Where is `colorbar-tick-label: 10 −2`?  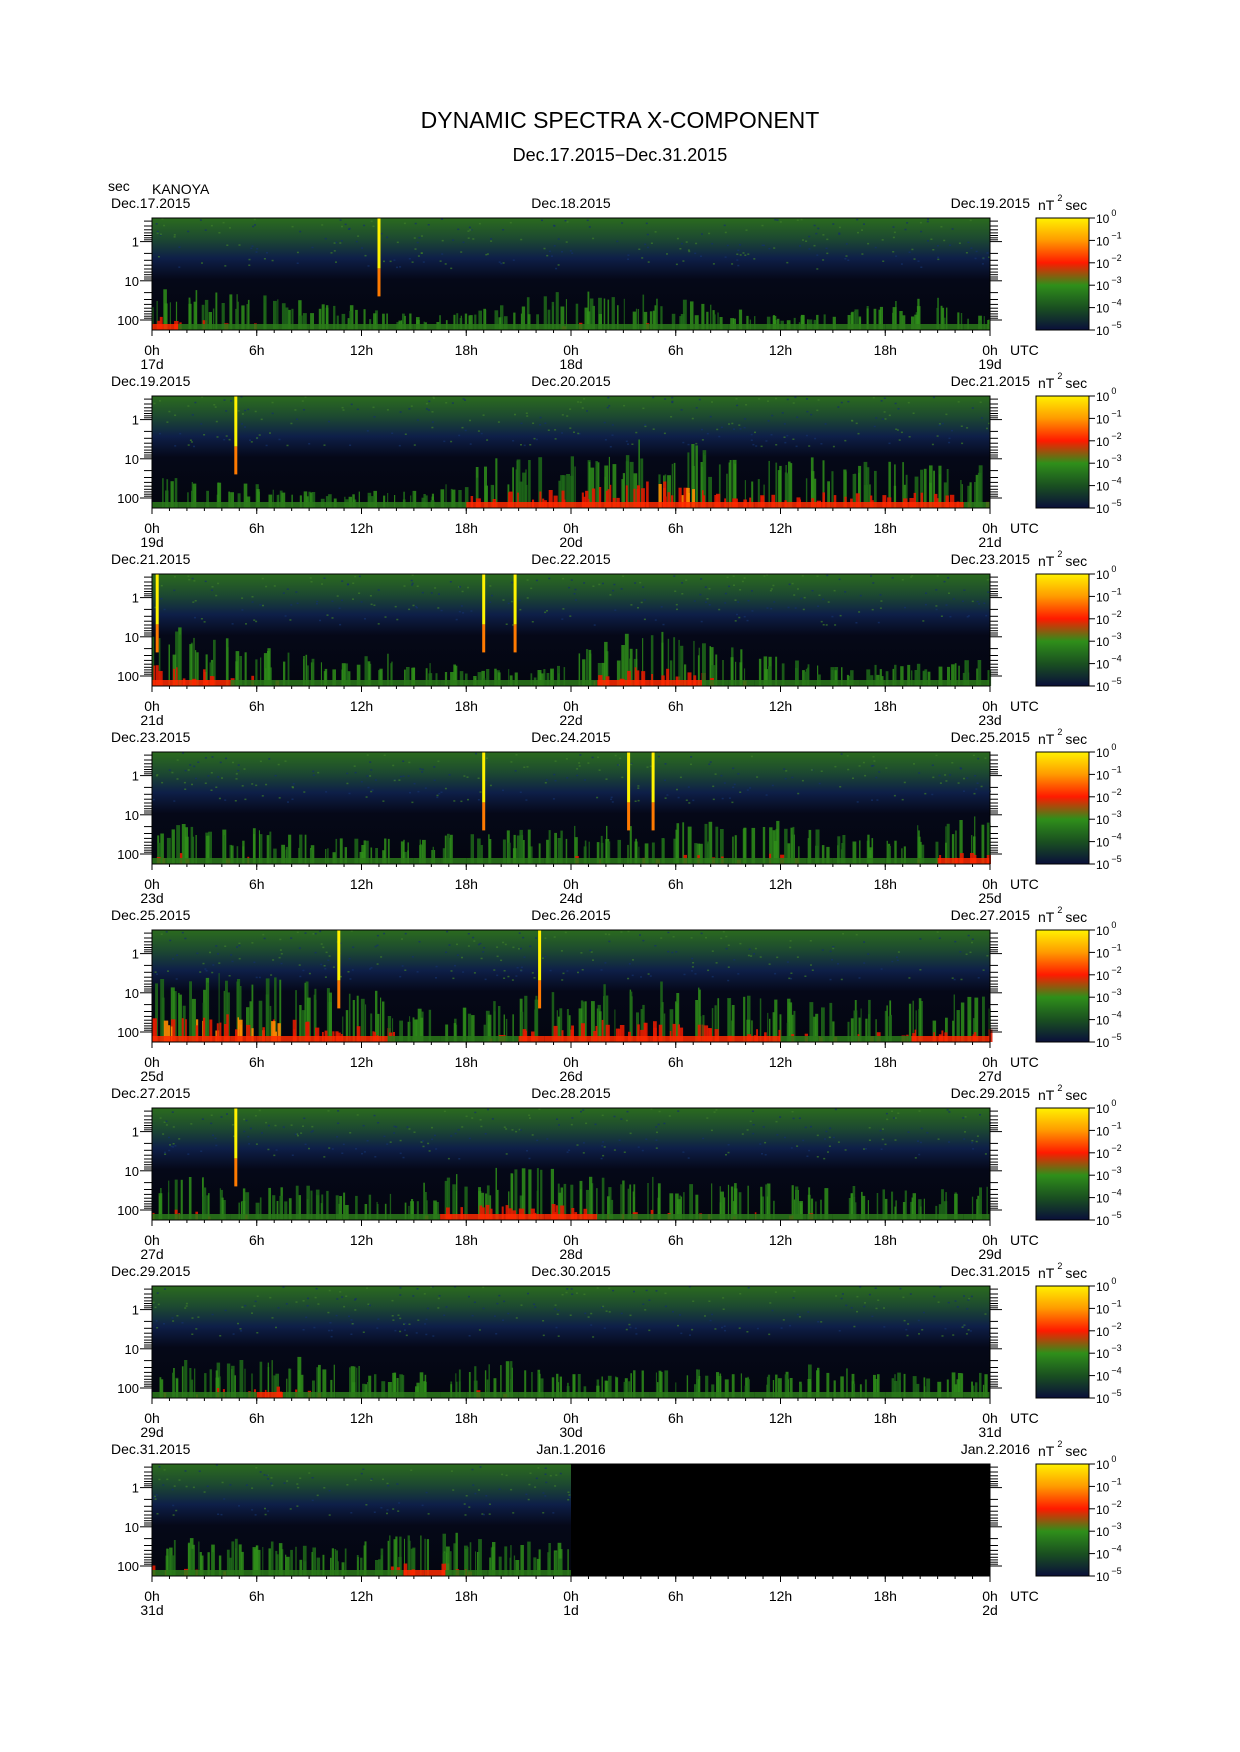
colorbar-tick-label: 10 −2 is located at coordinates (1109, 1330).